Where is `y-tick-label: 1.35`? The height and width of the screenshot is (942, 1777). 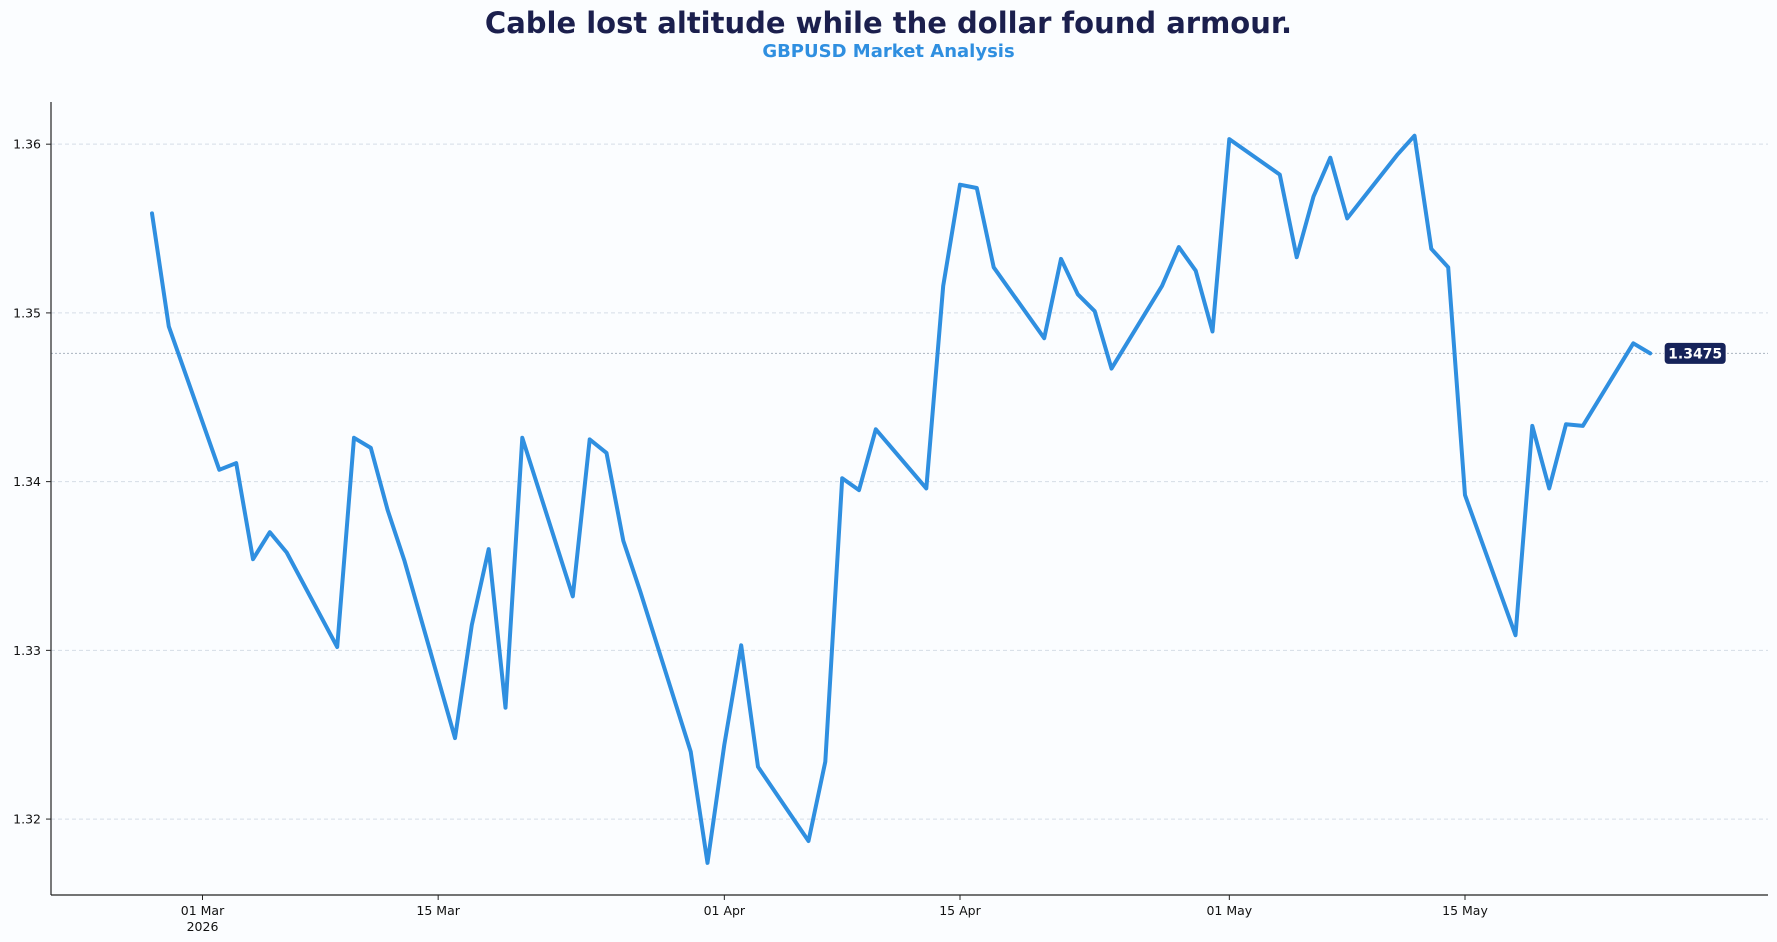 y-tick-label: 1.35 is located at coordinates (27, 312).